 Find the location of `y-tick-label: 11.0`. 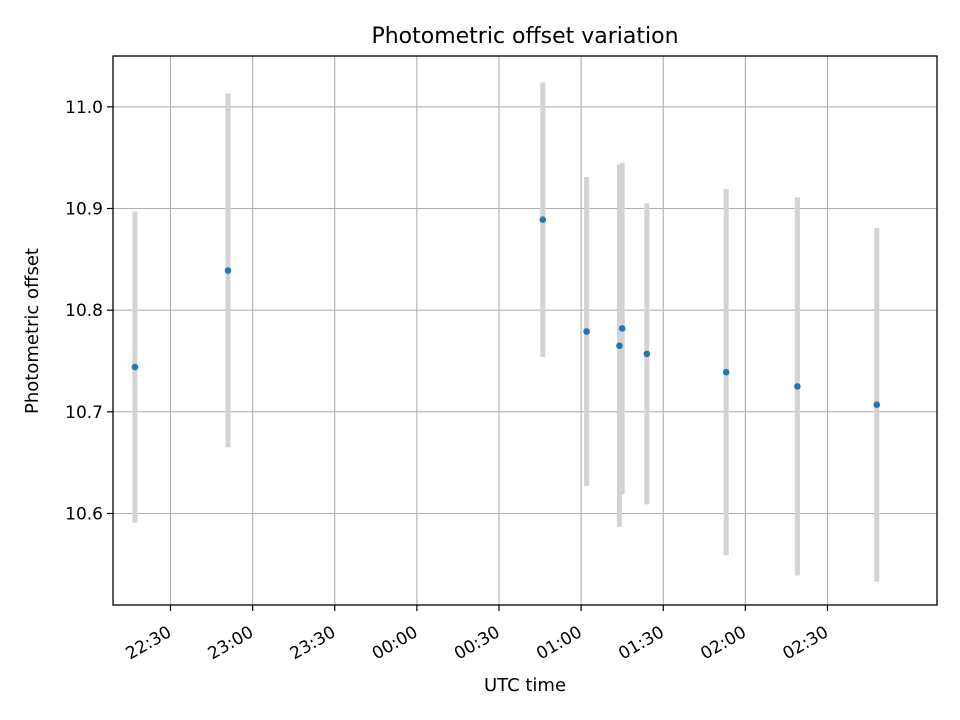

y-tick-label: 11.0 is located at coordinates (84, 108).